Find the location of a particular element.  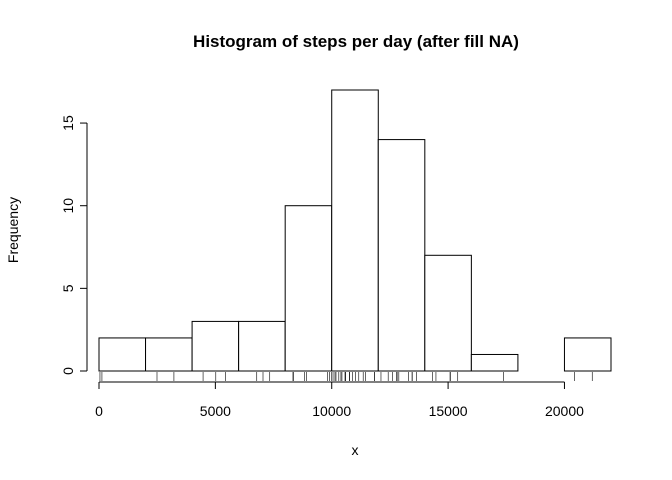

x-axis-label: x is located at coordinates (355, 450).